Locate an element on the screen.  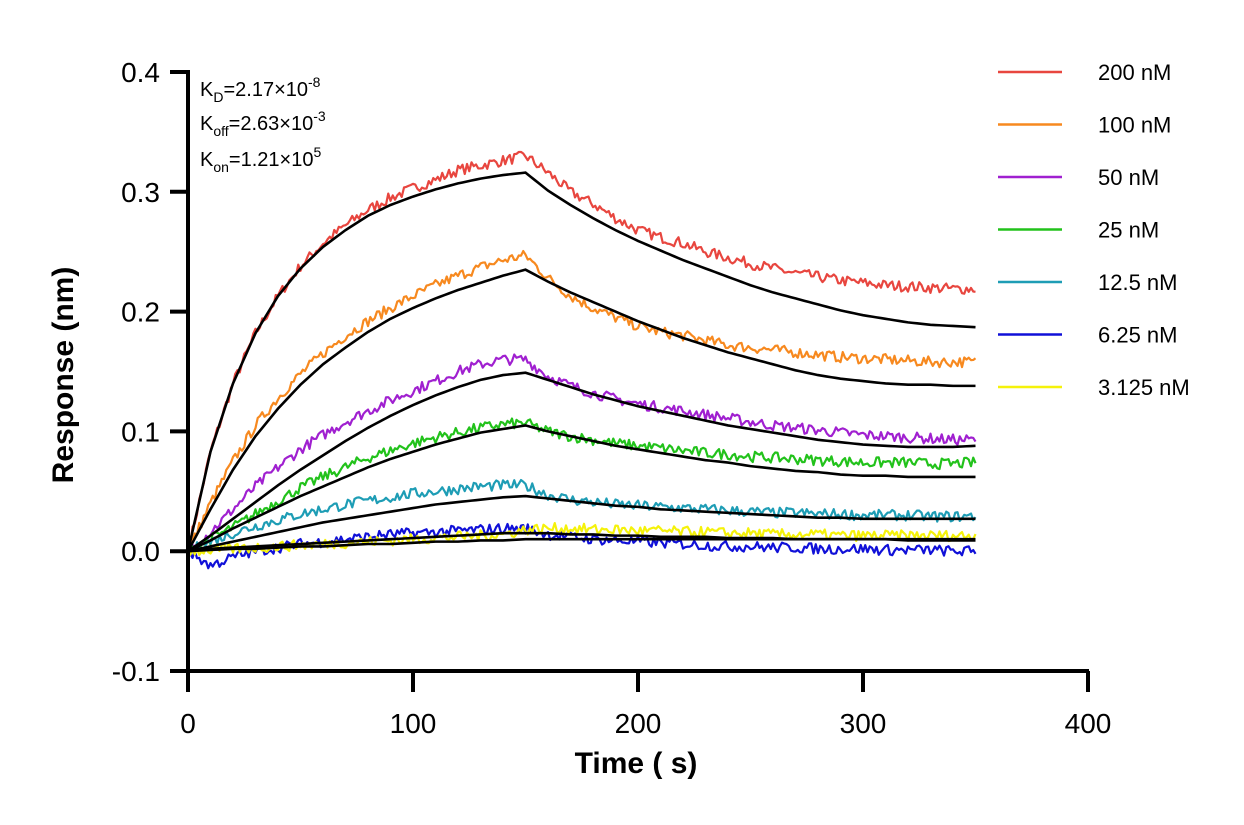
kon-sup: 5 is located at coordinates (317, 152).